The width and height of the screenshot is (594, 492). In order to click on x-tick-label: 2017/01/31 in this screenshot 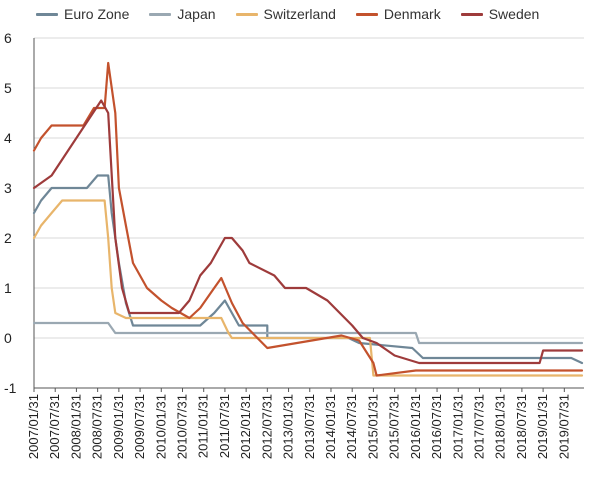, I will do `click(457, 426)`.